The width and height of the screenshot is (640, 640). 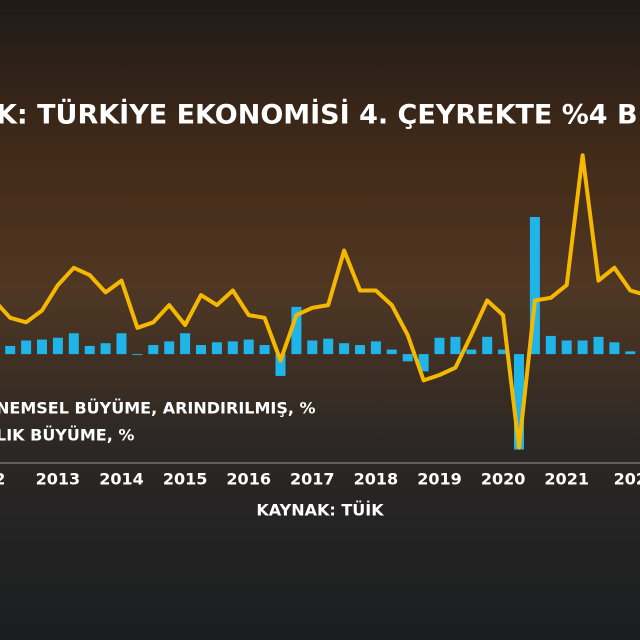 I want to click on x-tick-label: 2015, so click(x=185, y=479).